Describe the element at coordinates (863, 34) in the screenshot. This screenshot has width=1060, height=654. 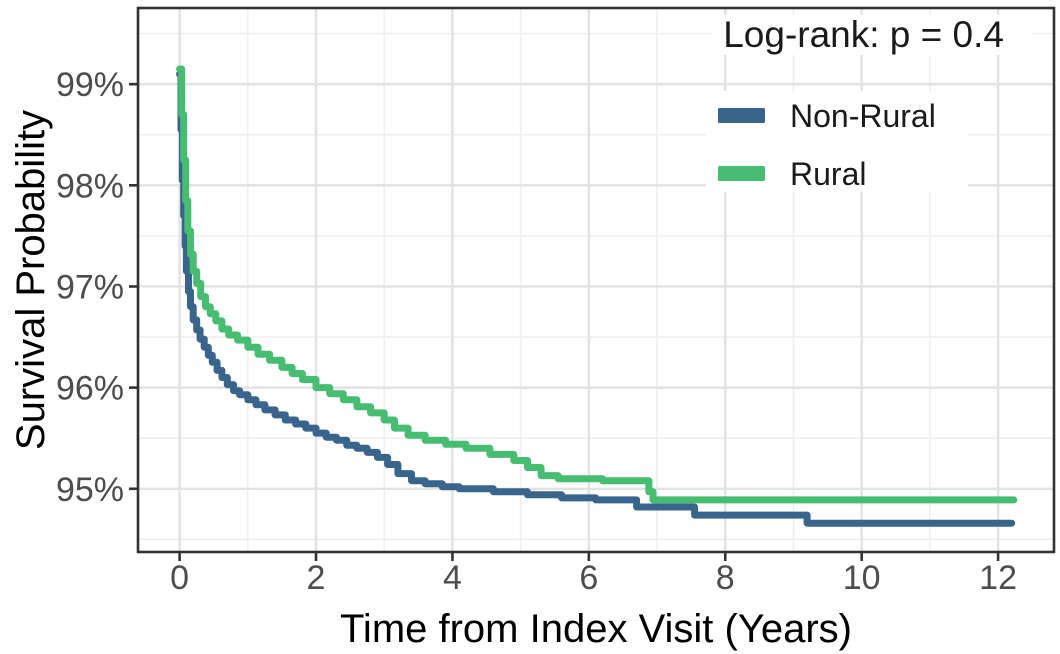
I see `logrank-annotation: Log-rank: p = 0.4` at that location.